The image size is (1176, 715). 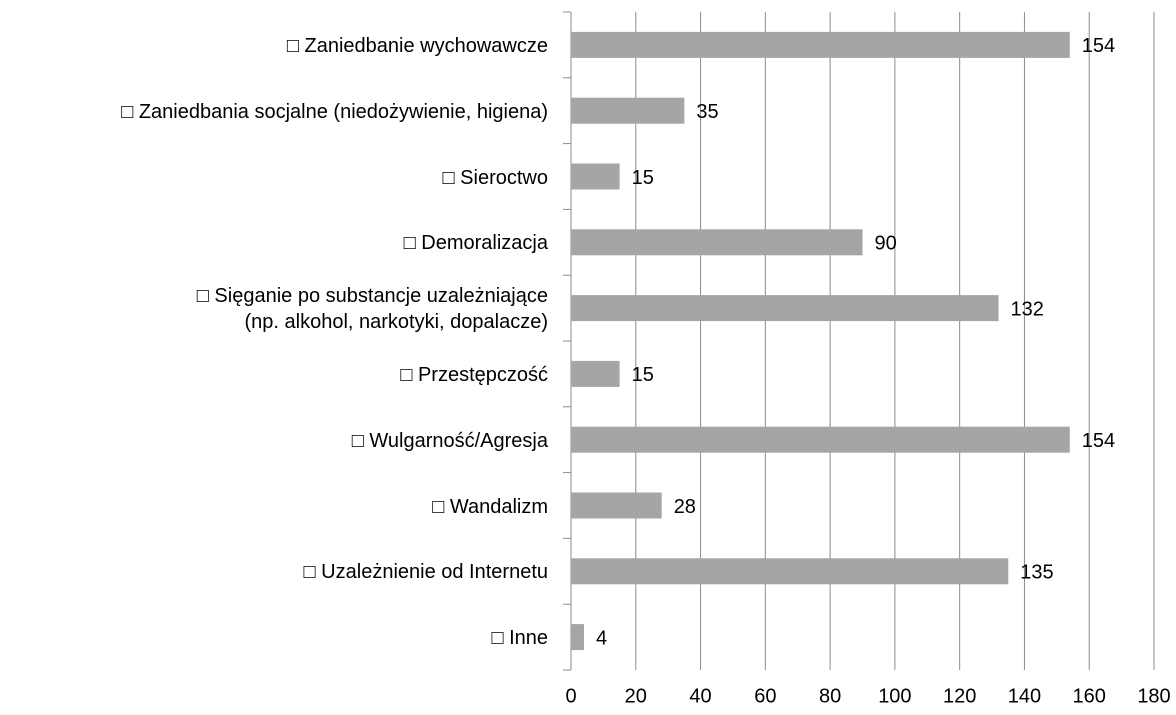 I want to click on y-tick-label: □ Wandalizm, so click(x=490, y=506).